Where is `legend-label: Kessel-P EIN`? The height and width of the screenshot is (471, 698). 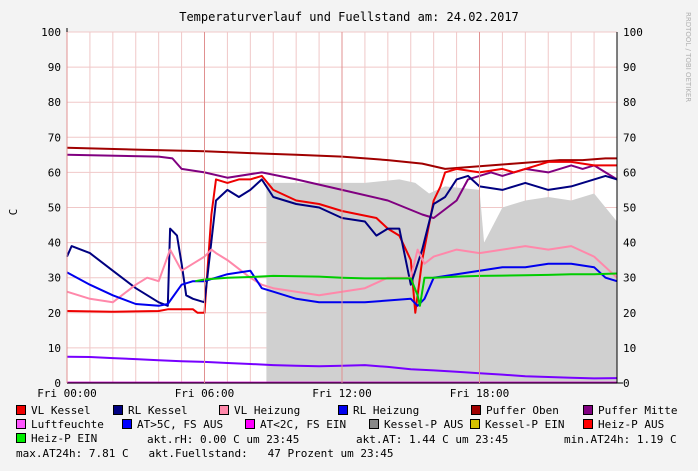 legend-label: Kessel-P EIN is located at coordinates (525, 424).